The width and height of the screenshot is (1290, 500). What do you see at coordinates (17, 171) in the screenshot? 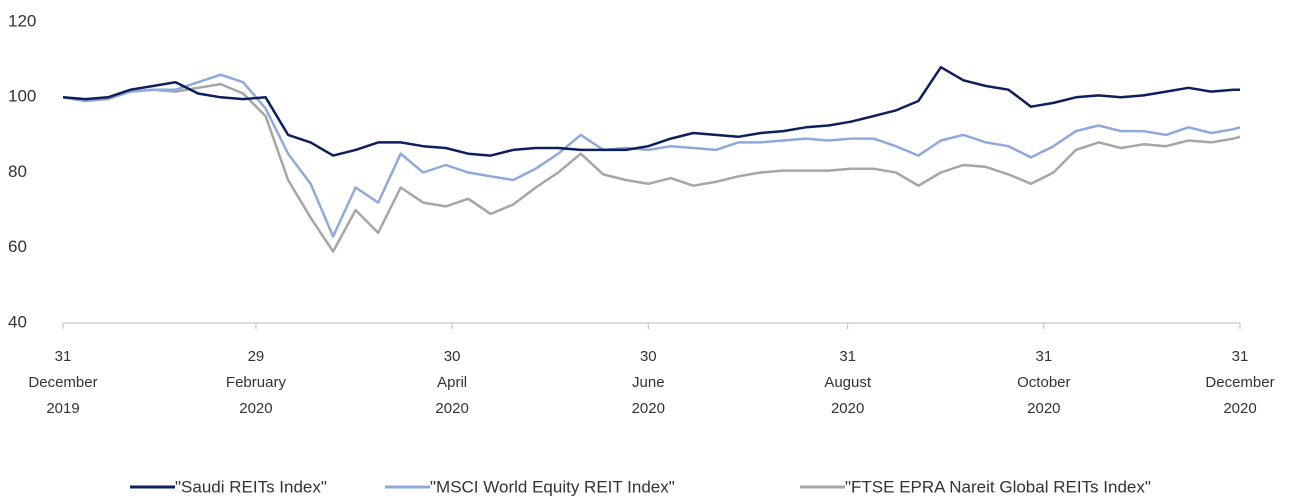
I see `y-tick-label: 80` at bounding box center [17, 171].